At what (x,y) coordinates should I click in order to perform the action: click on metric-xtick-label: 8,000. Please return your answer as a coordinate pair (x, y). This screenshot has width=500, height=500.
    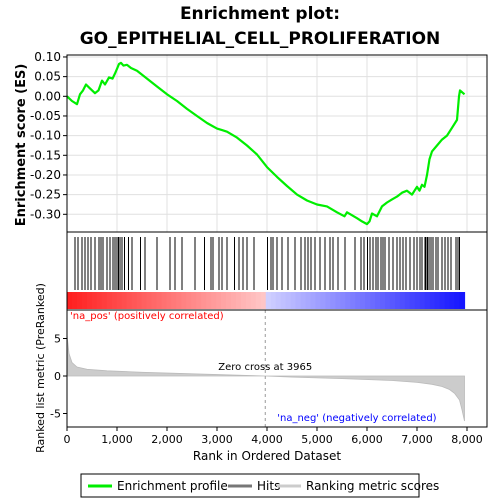
    Looking at the image, I should click on (467, 439).